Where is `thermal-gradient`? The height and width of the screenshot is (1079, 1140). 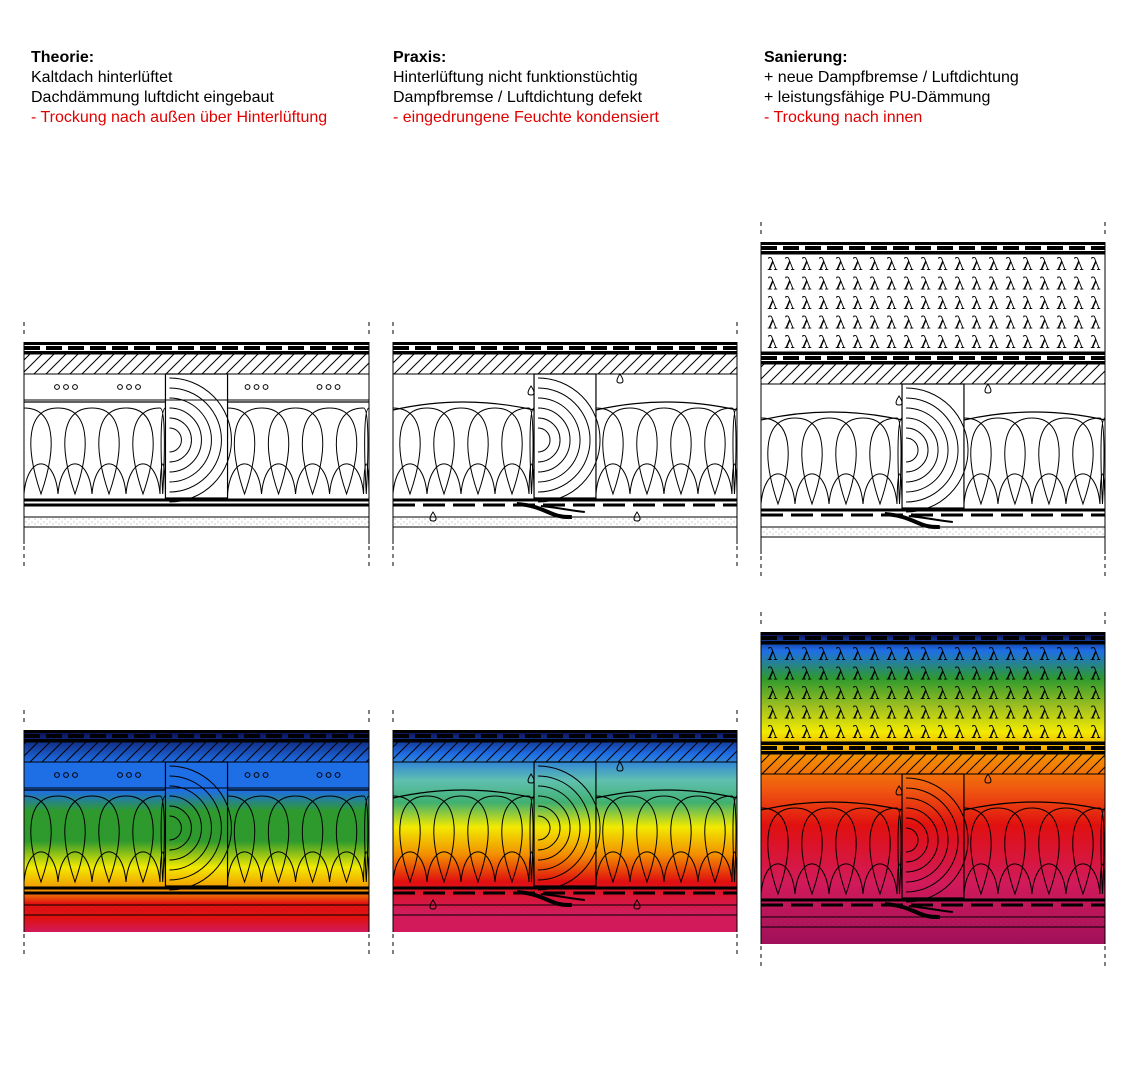
thermal-gradient is located at coordinates (565, 831).